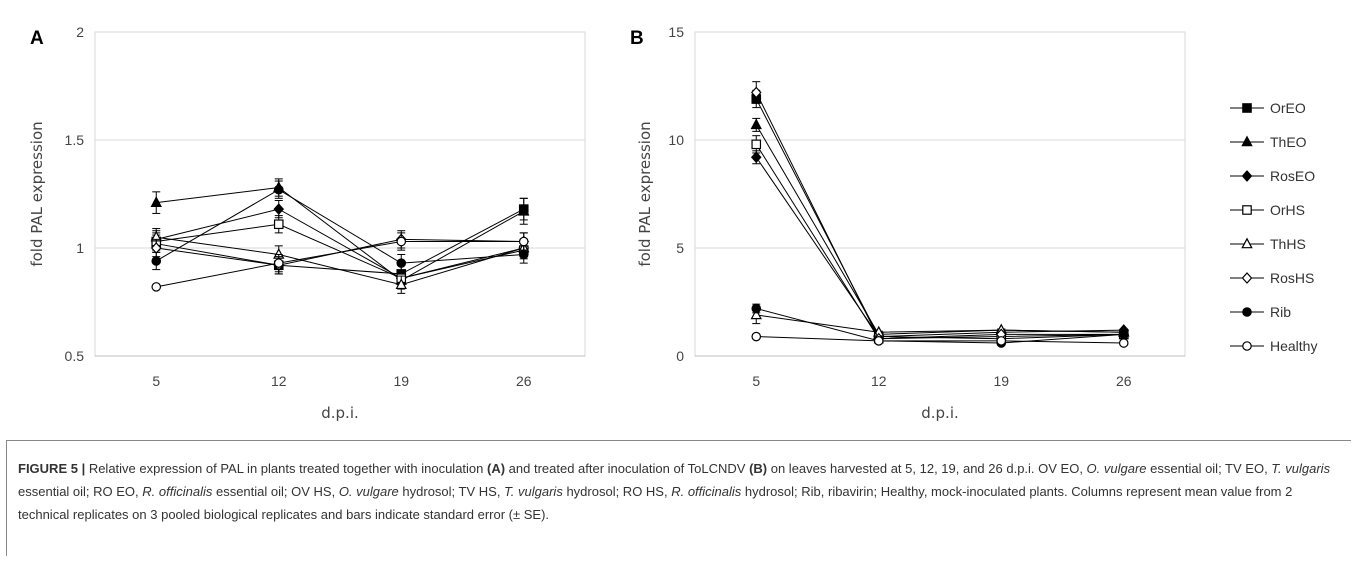  Describe the element at coordinates (1288, 108) in the screenshot. I see `legend-label: OrEO` at that location.